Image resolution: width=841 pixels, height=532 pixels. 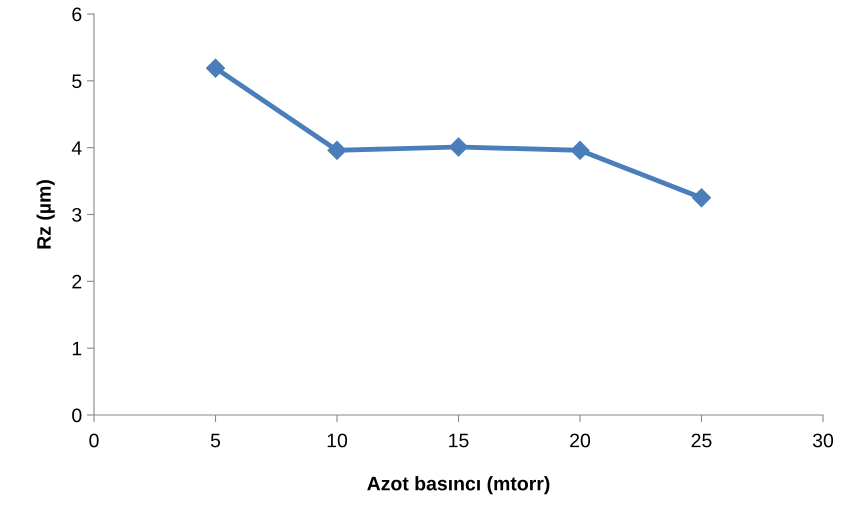 I want to click on x-tick-label: 15, so click(x=458, y=441).